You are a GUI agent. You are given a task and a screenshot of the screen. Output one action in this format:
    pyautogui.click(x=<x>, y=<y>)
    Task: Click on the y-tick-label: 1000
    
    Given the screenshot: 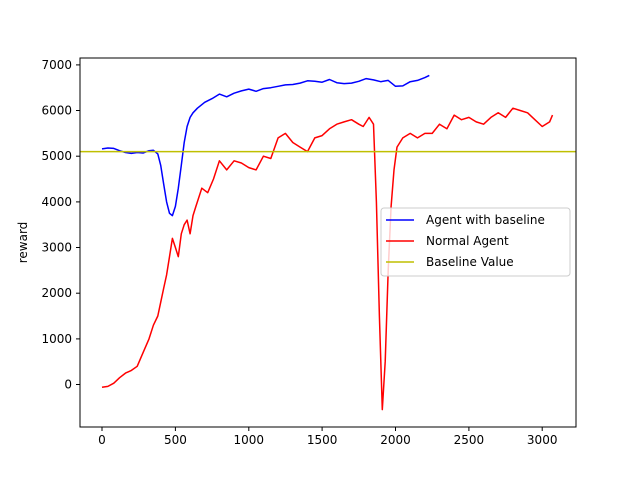 What is the action you would take?
    pyautogui.click(x=56, y=339)
    